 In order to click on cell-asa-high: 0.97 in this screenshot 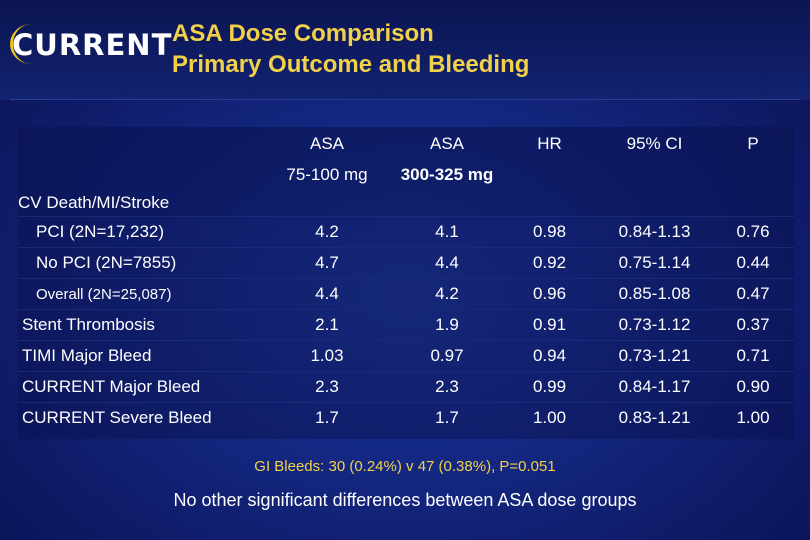, I will do `click(447, 356)`.